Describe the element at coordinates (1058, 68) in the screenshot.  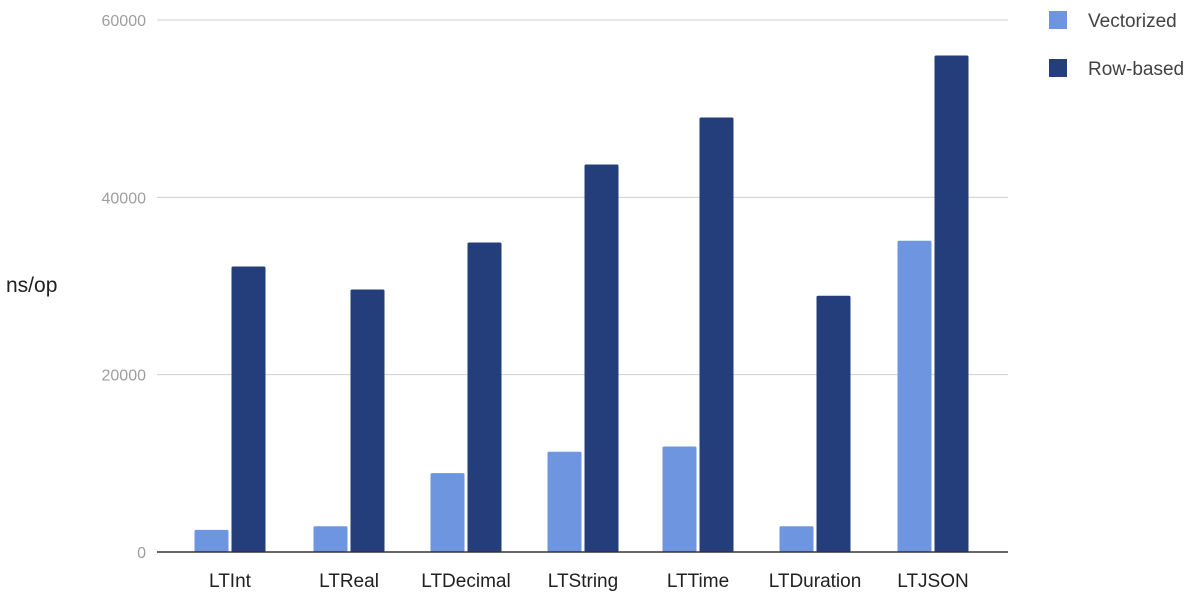
I see `legend-swatch-row-based` at that location.